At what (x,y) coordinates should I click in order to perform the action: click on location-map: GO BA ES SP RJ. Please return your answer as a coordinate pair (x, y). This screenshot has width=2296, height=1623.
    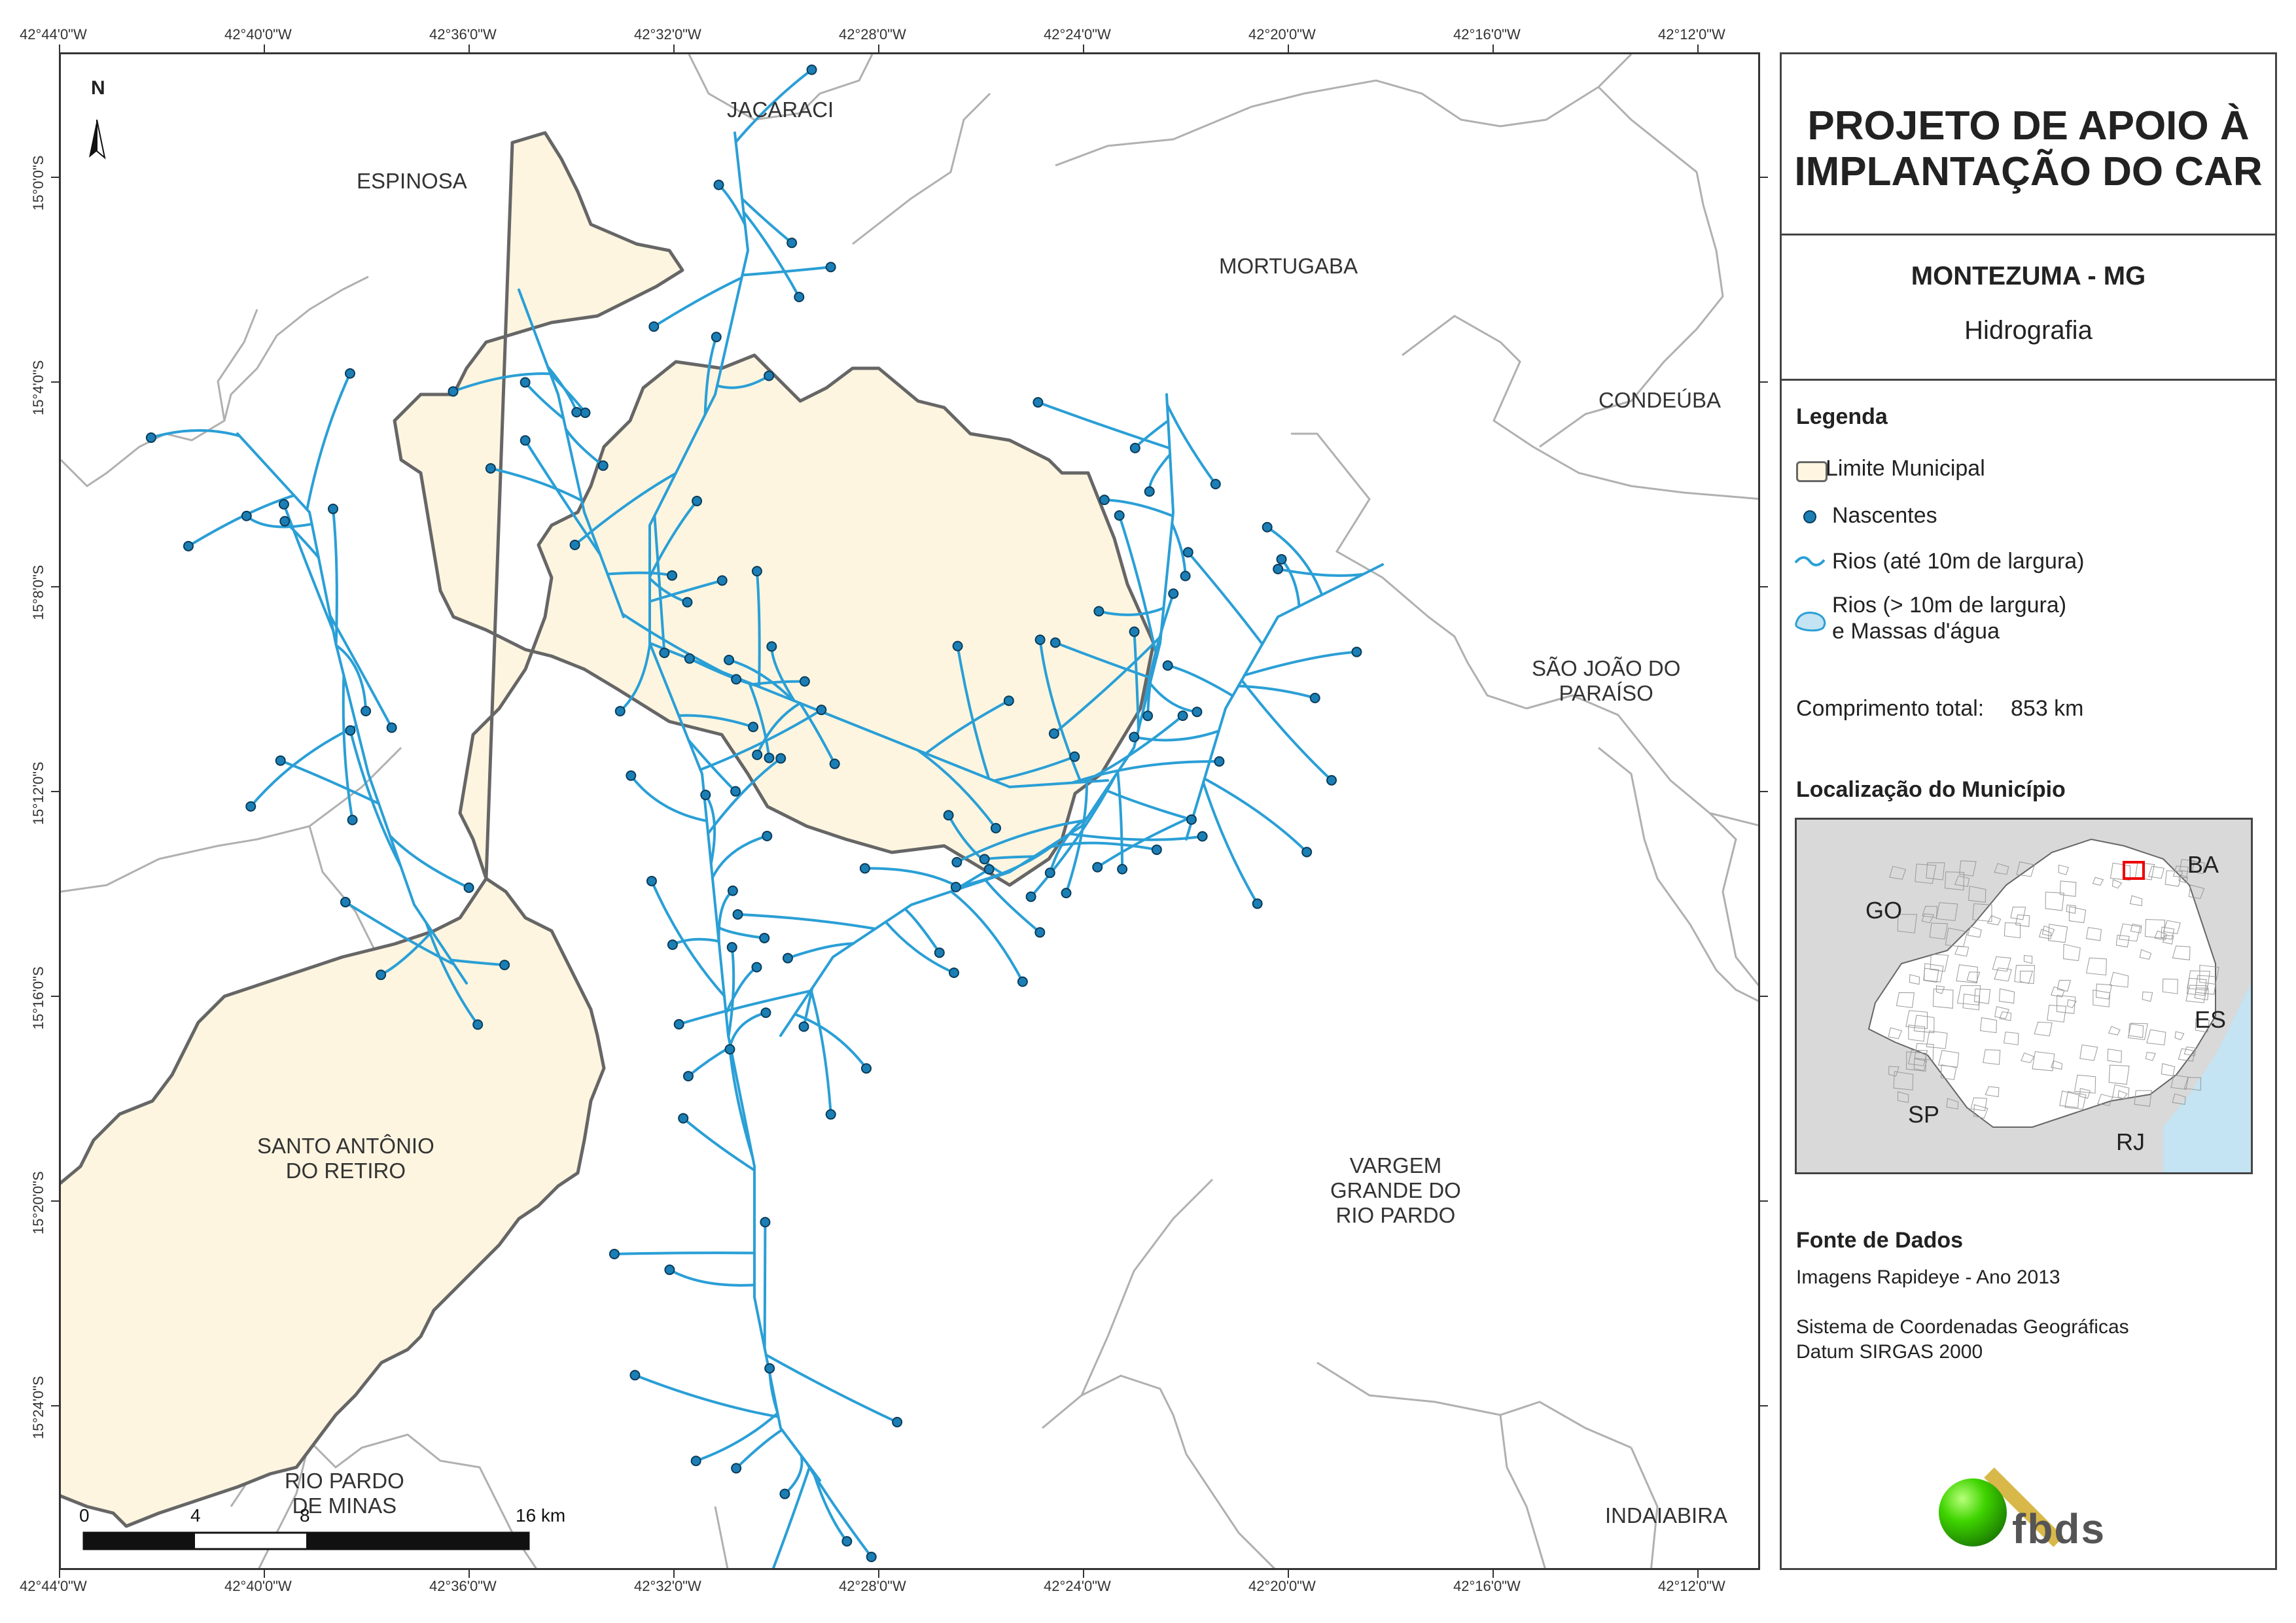
    Looking at the image, I should click on (2024, 996).